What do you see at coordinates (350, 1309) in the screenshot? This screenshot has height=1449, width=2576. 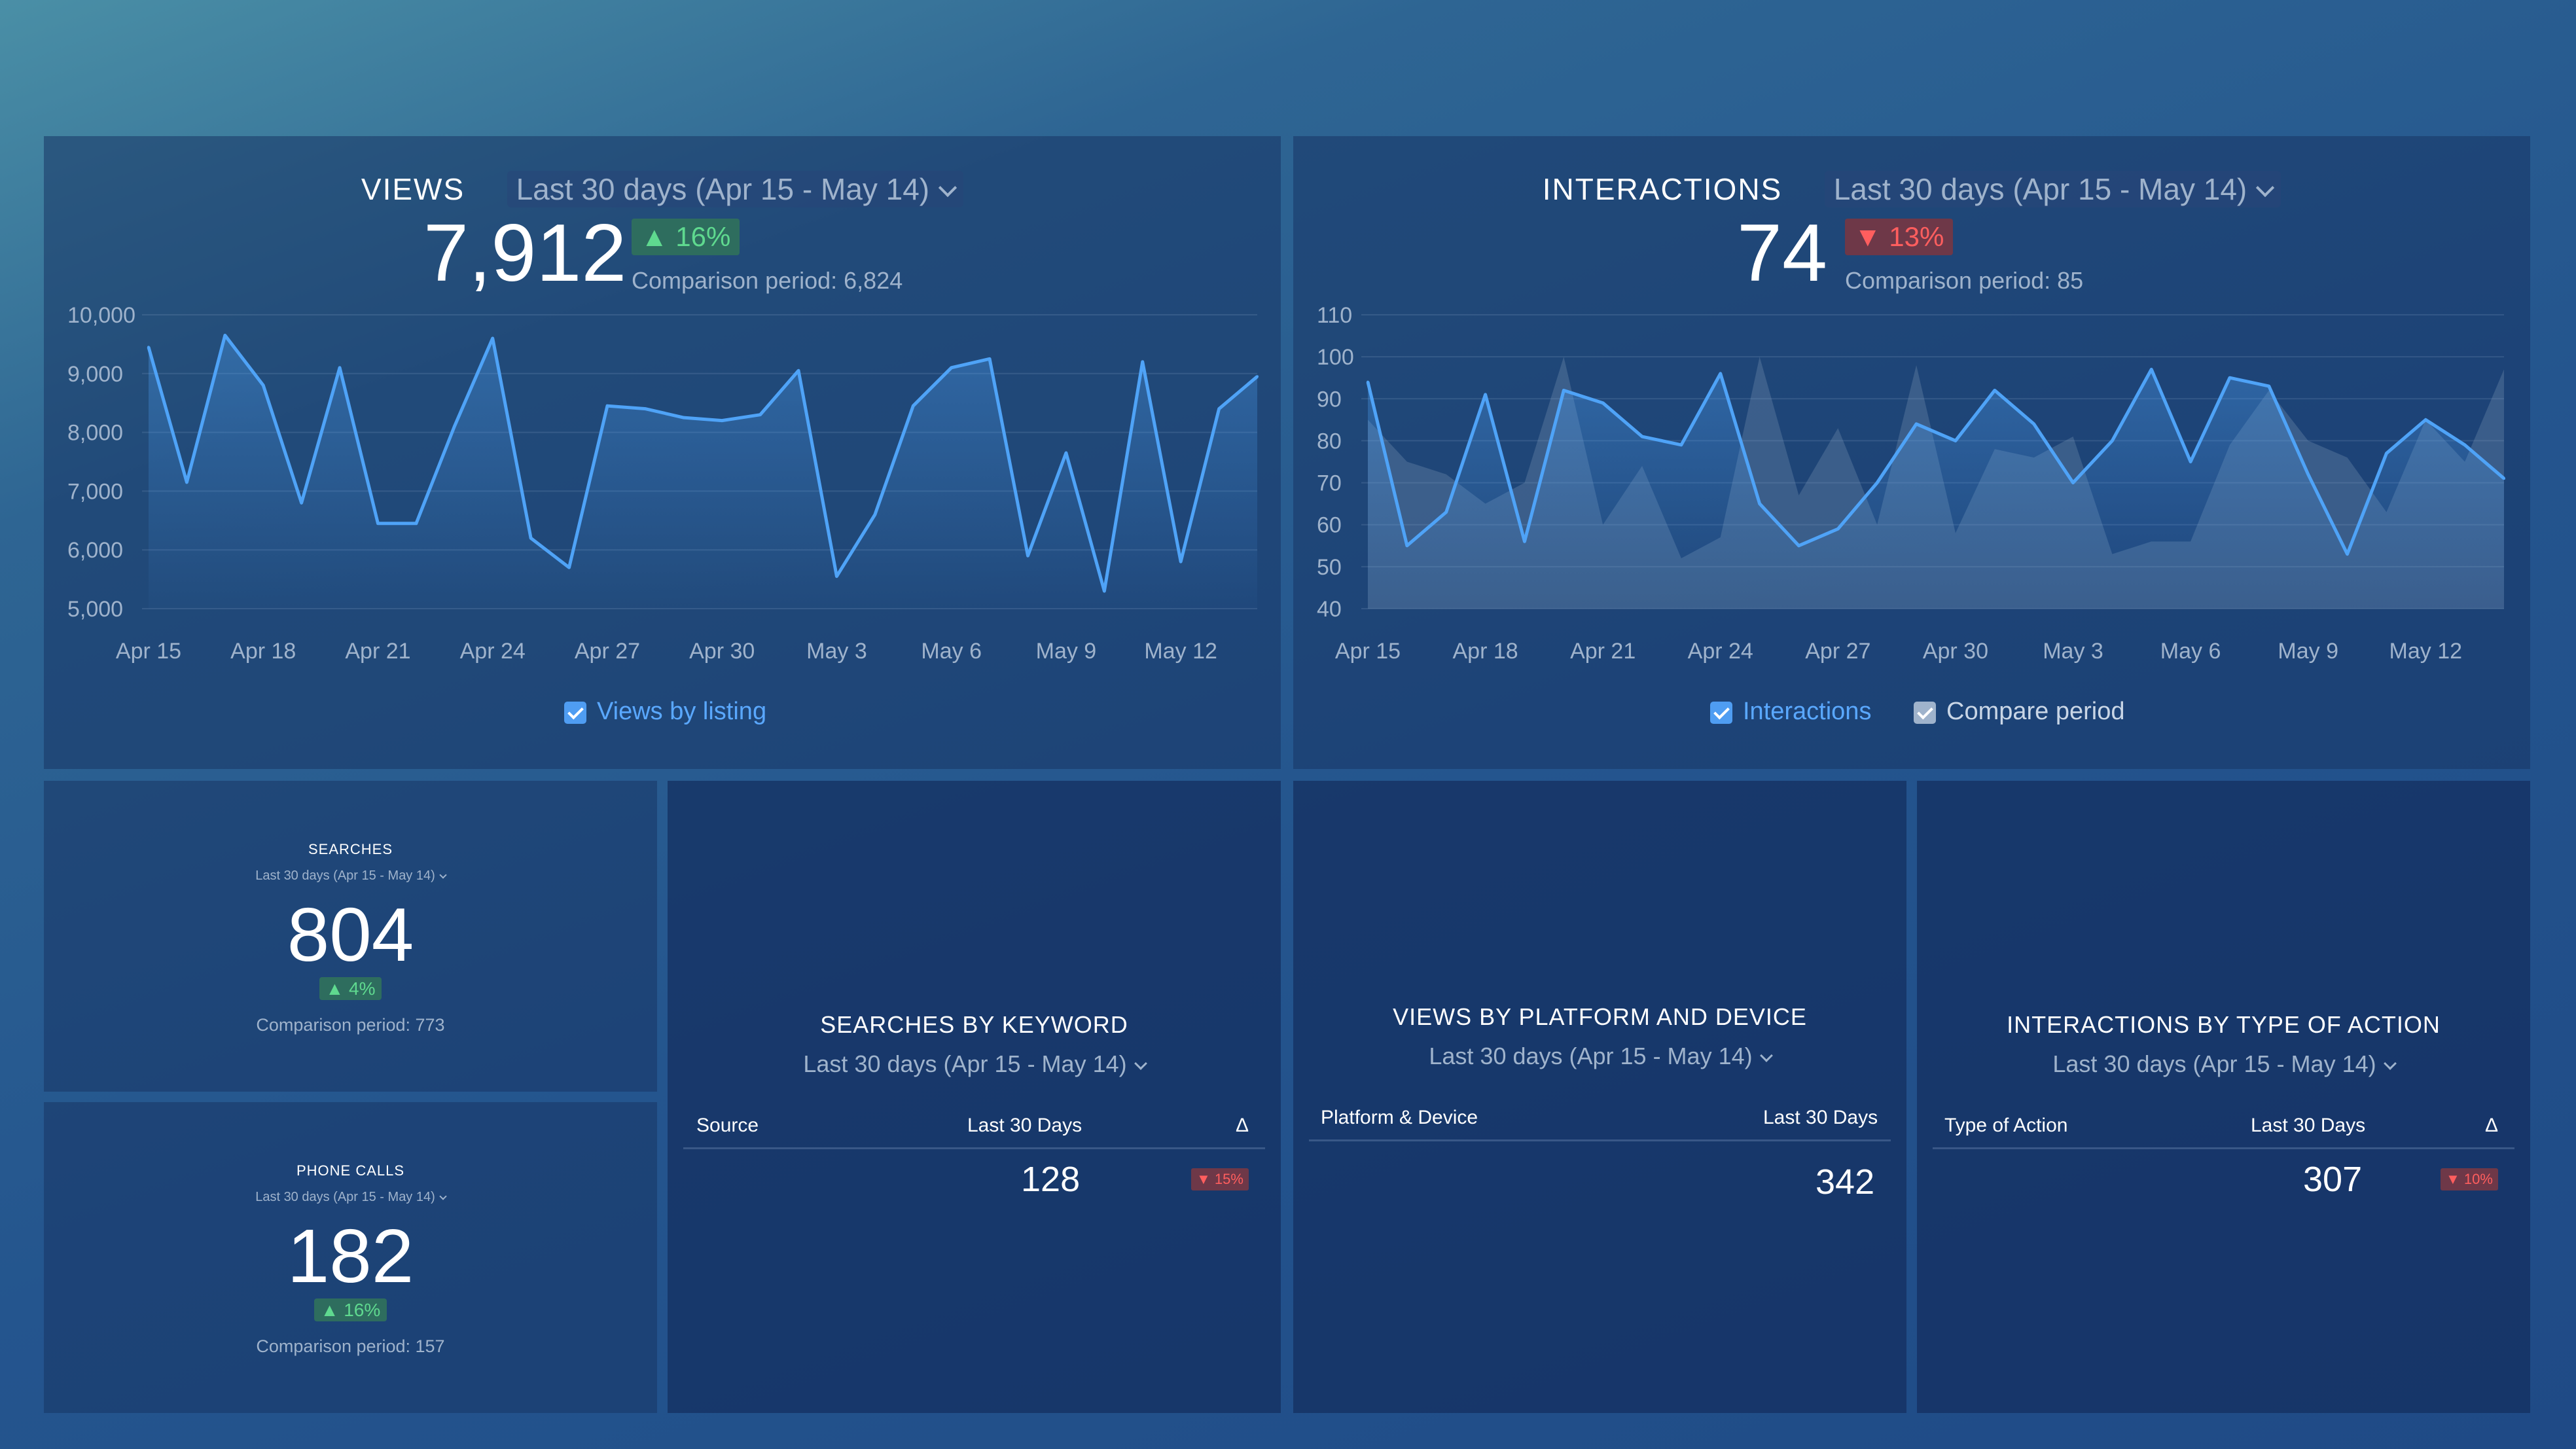 I see `phone-calls-change-row: ▲ 16%` at bounding box center [350, 1309].